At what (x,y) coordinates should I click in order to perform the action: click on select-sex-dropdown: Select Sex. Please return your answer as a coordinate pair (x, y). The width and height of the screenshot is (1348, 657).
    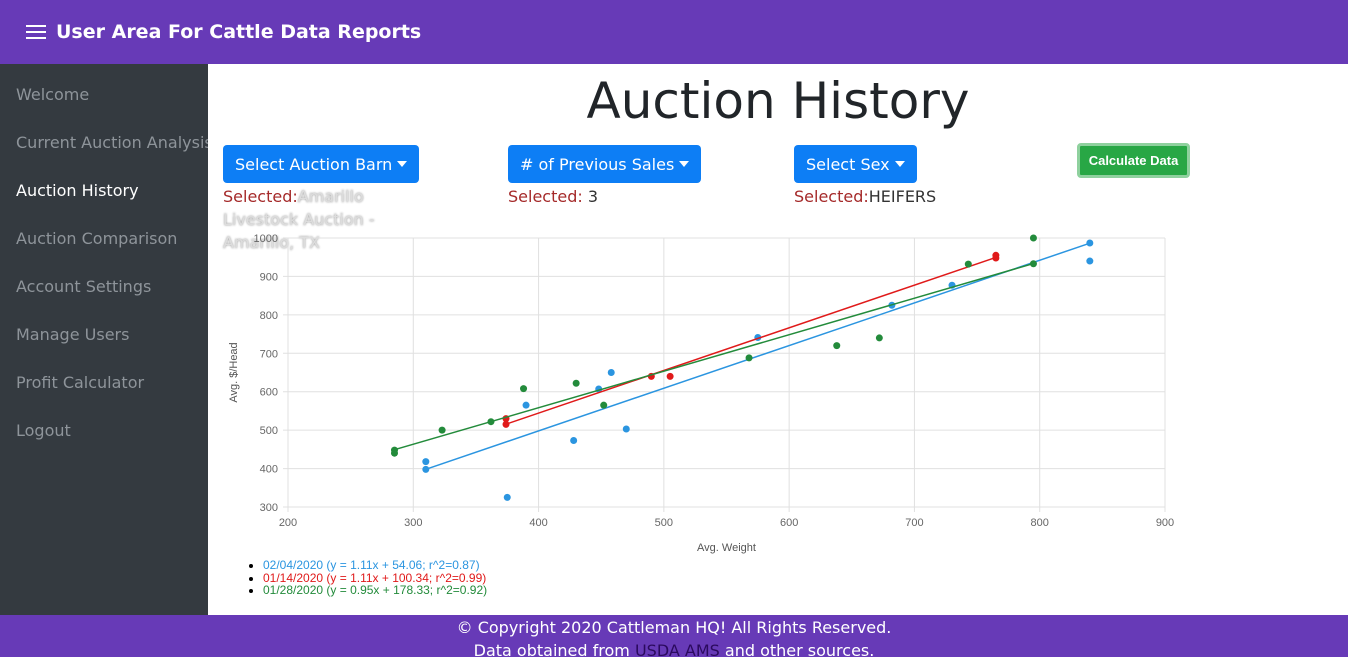
    Looking at the image, I should click on (855, 164).